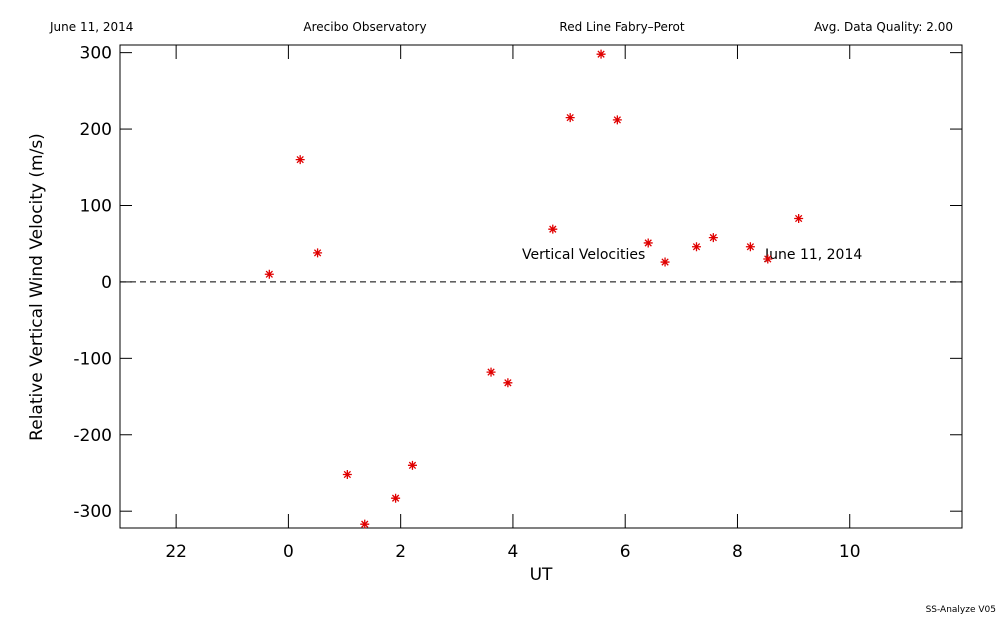  Describe the element at coordinates (364, 27) in the screenshot. I see `header-site: Arecibo Observatory` at that location.